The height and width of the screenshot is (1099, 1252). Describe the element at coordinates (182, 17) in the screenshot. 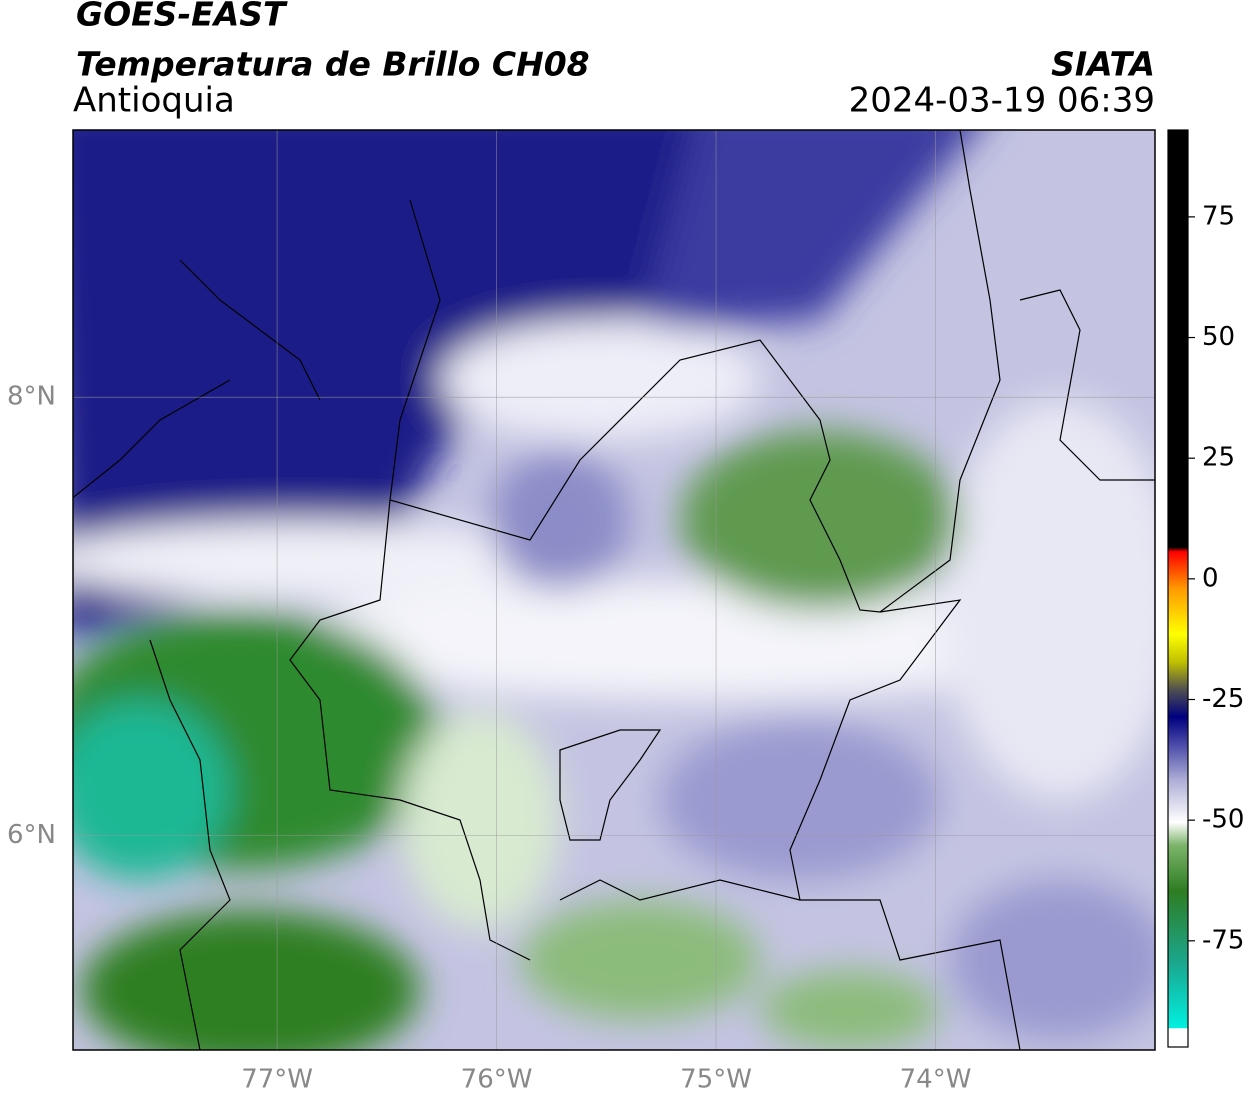

I see `title: GOES-EAST` at that location.